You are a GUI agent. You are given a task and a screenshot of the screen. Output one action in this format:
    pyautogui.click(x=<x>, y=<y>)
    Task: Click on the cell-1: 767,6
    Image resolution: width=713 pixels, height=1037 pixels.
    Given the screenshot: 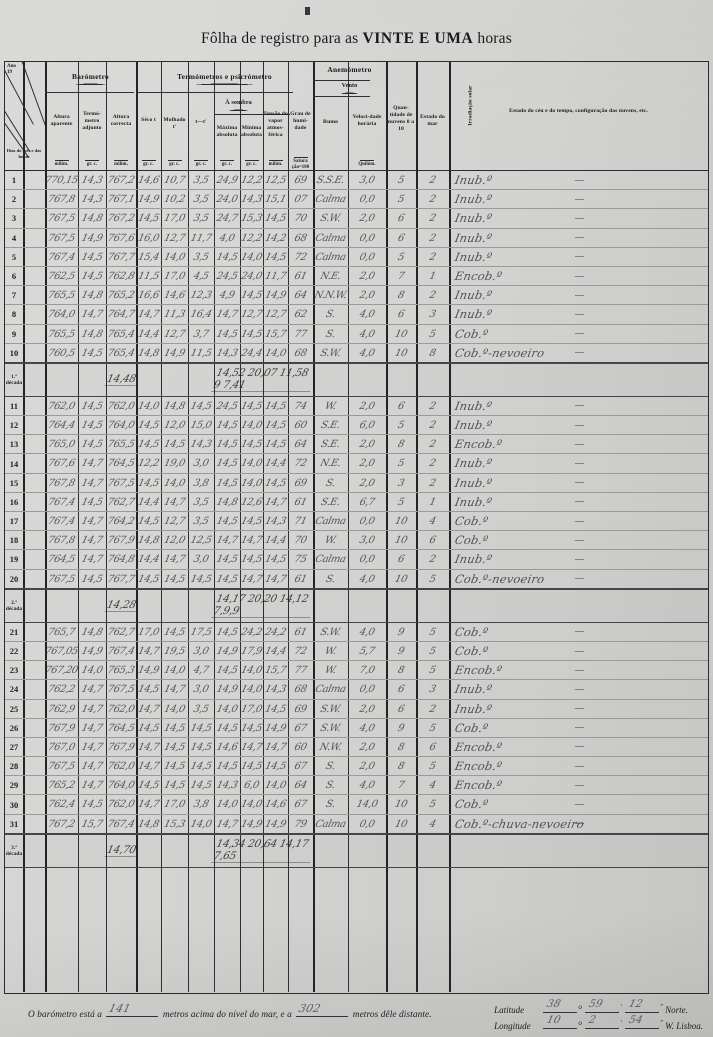 What is the action you would take?
    pyautogui.click(x=61, y=464)
    